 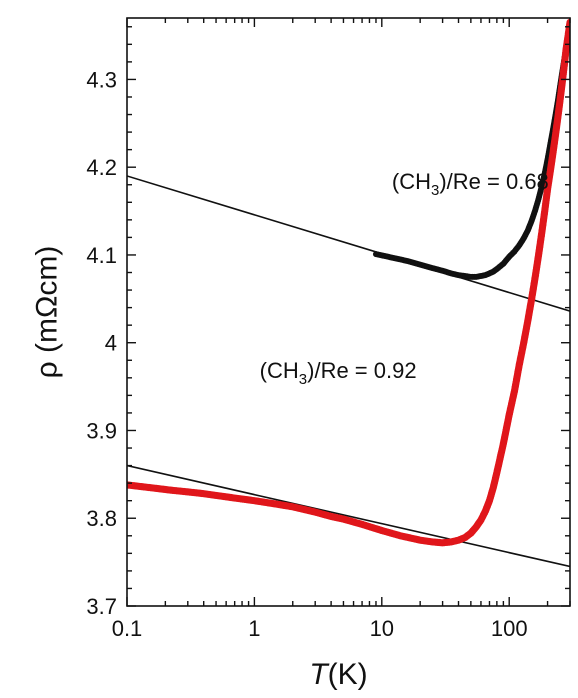 What do you see at coordinates (101, 430) in the screenshot?
I see `y-tick-label: 3.9` at bounding box center [101, 430].